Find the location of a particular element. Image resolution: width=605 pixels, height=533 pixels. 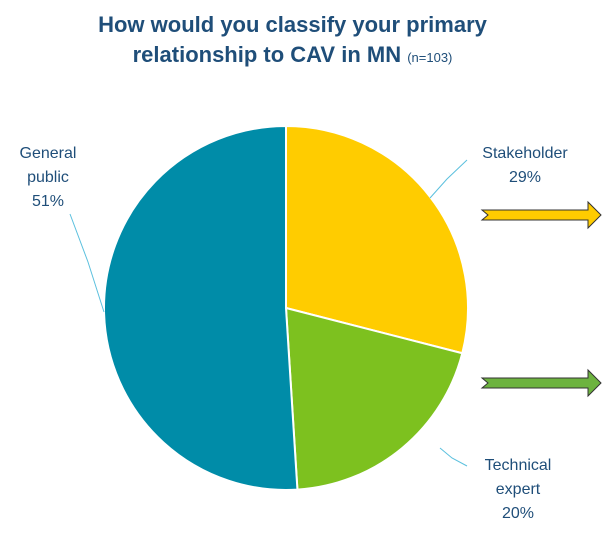

slice-category-label: General is located at coordinates (48, 153).